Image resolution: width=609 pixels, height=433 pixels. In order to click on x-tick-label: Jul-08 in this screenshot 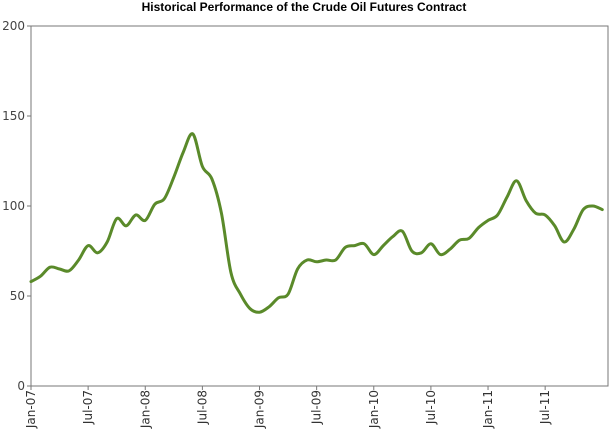, I will do `click(202, 407)`.